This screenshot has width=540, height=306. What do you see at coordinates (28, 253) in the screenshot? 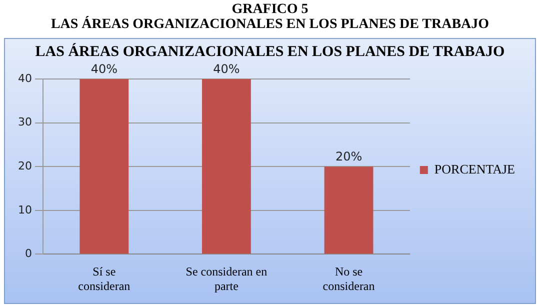
I see `y-tick-label: 0` at bounding box center [28, 253].